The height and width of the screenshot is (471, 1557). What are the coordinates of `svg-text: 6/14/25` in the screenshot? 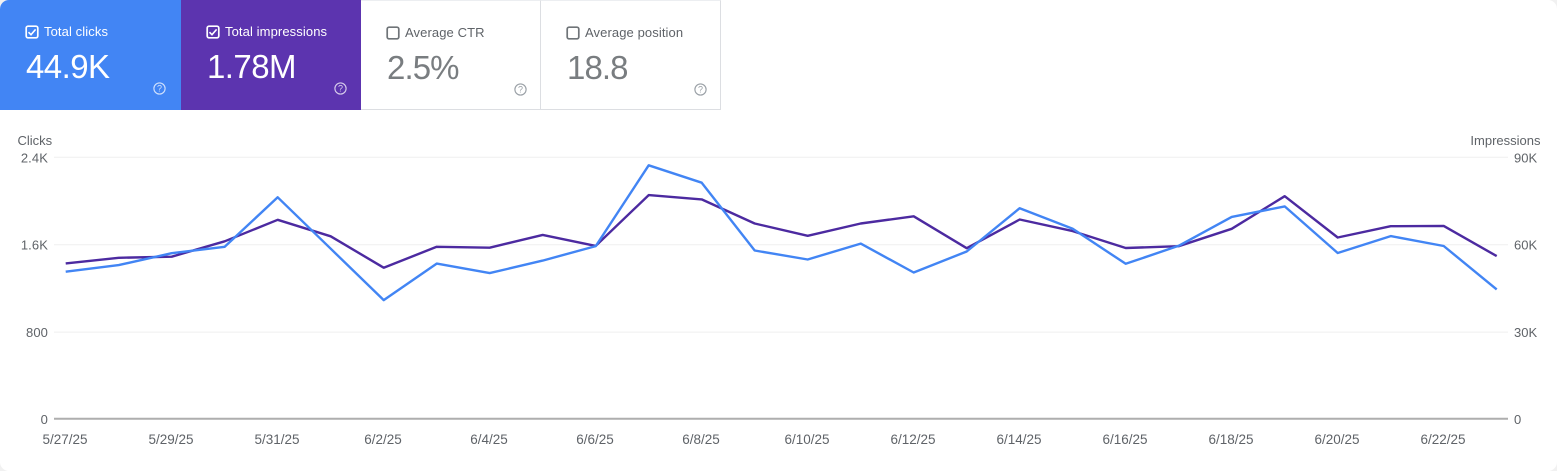 It's located at (1018, 439).